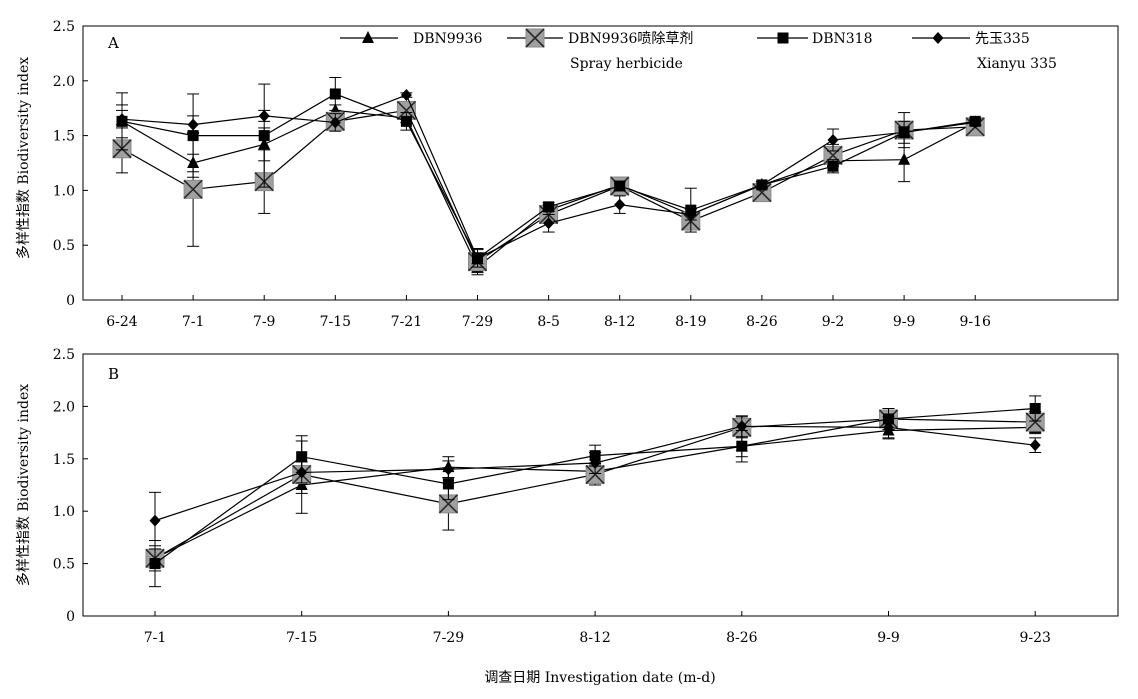 This screenshot has width=1138, height=699. I want to click on legend-item-xianyu335: 先玉335 Xianyu 335, so click(984, 51).